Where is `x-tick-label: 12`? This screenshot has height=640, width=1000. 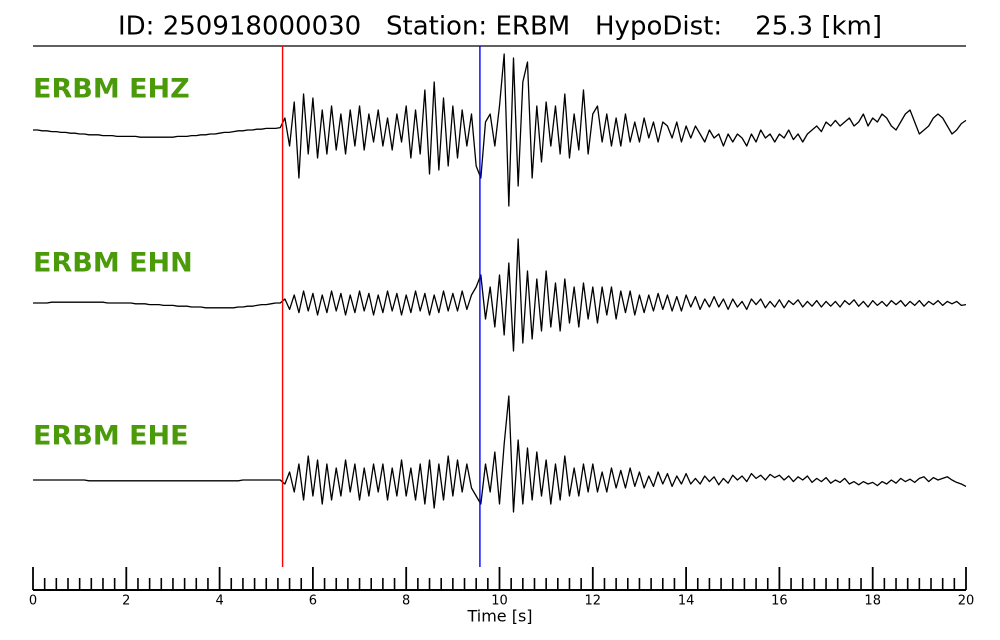 x-tick-label: 12 is located at coordinates (593, 601).